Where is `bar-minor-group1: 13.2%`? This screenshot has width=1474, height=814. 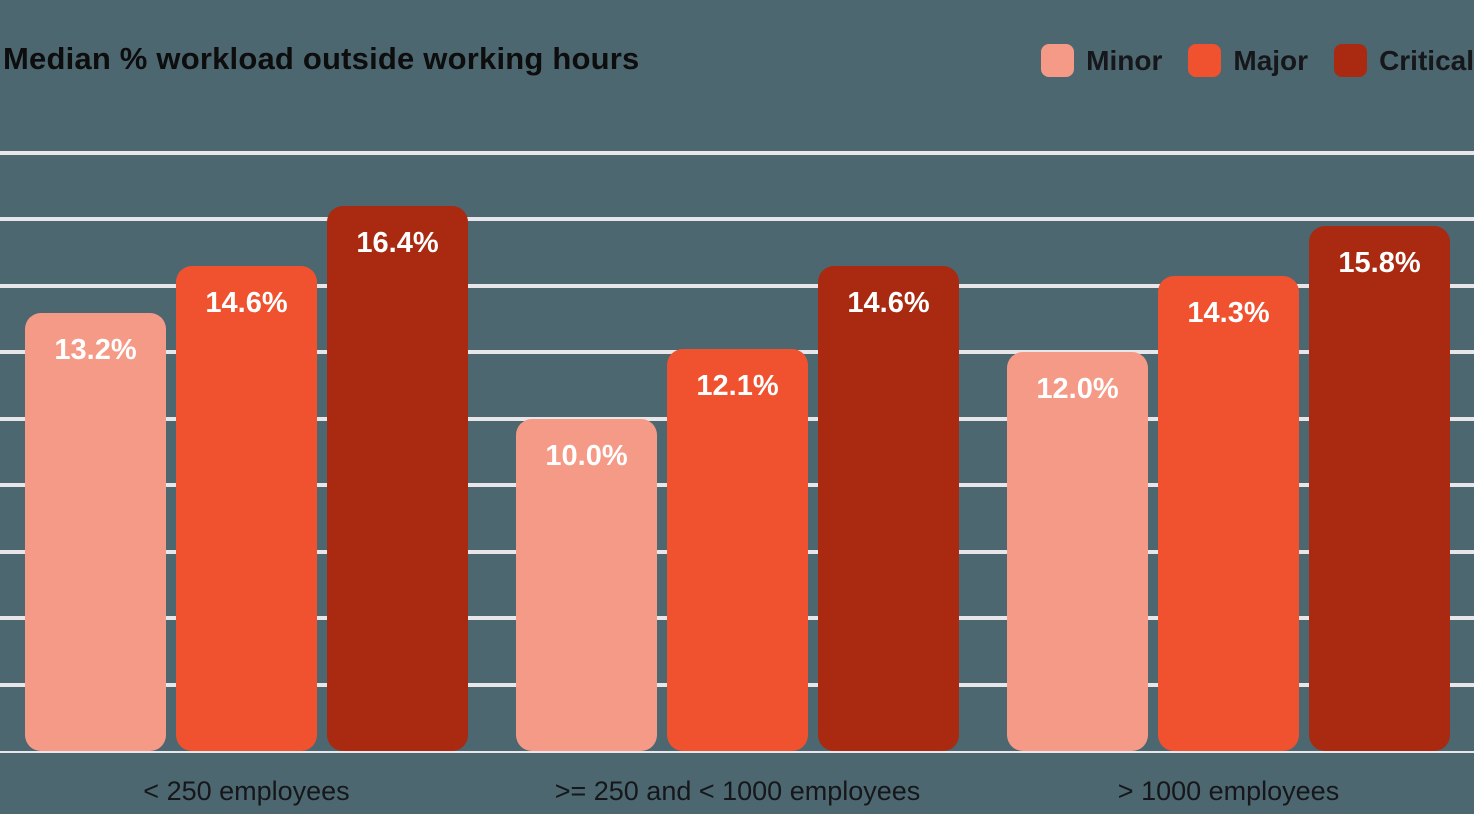
bar-minor-group1: 13.2% is located at coordinates (95, 531).